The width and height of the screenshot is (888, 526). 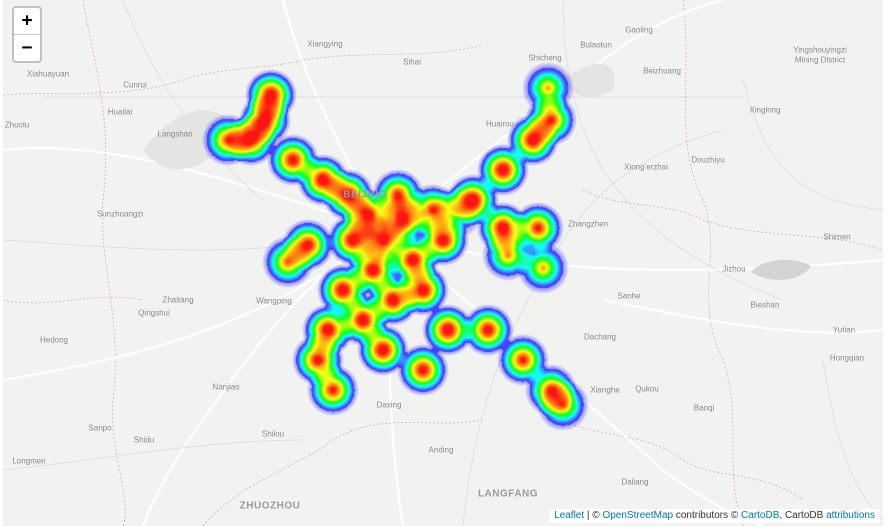 I want to click on zoom-out-button: −, so click(x=27, y=47).